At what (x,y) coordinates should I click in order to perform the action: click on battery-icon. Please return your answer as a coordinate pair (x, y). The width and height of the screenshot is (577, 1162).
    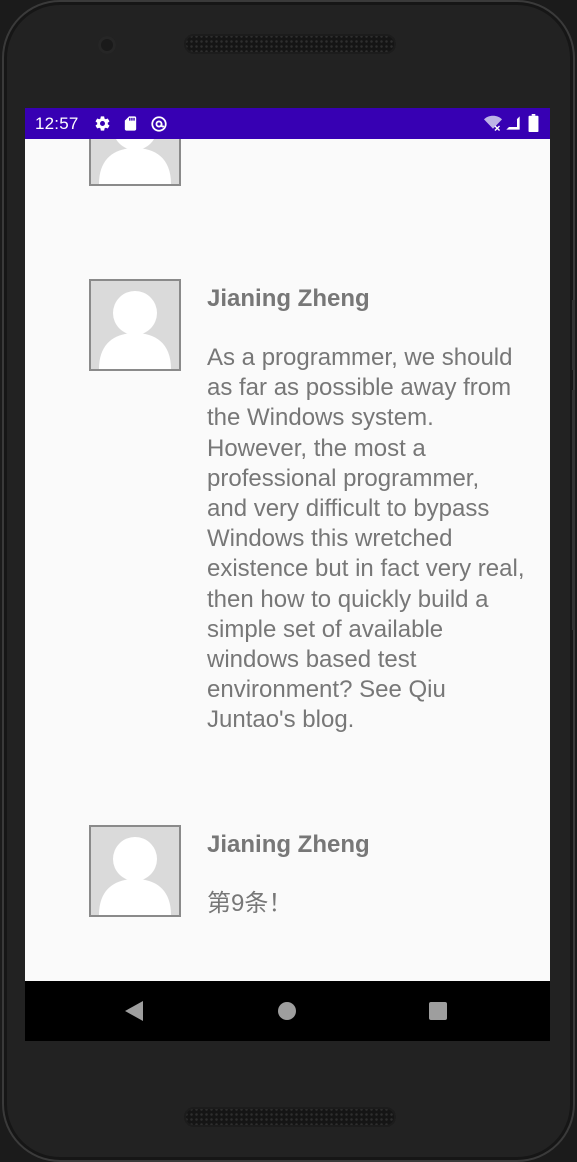
    Looking at the image, I should click on (533, 123).